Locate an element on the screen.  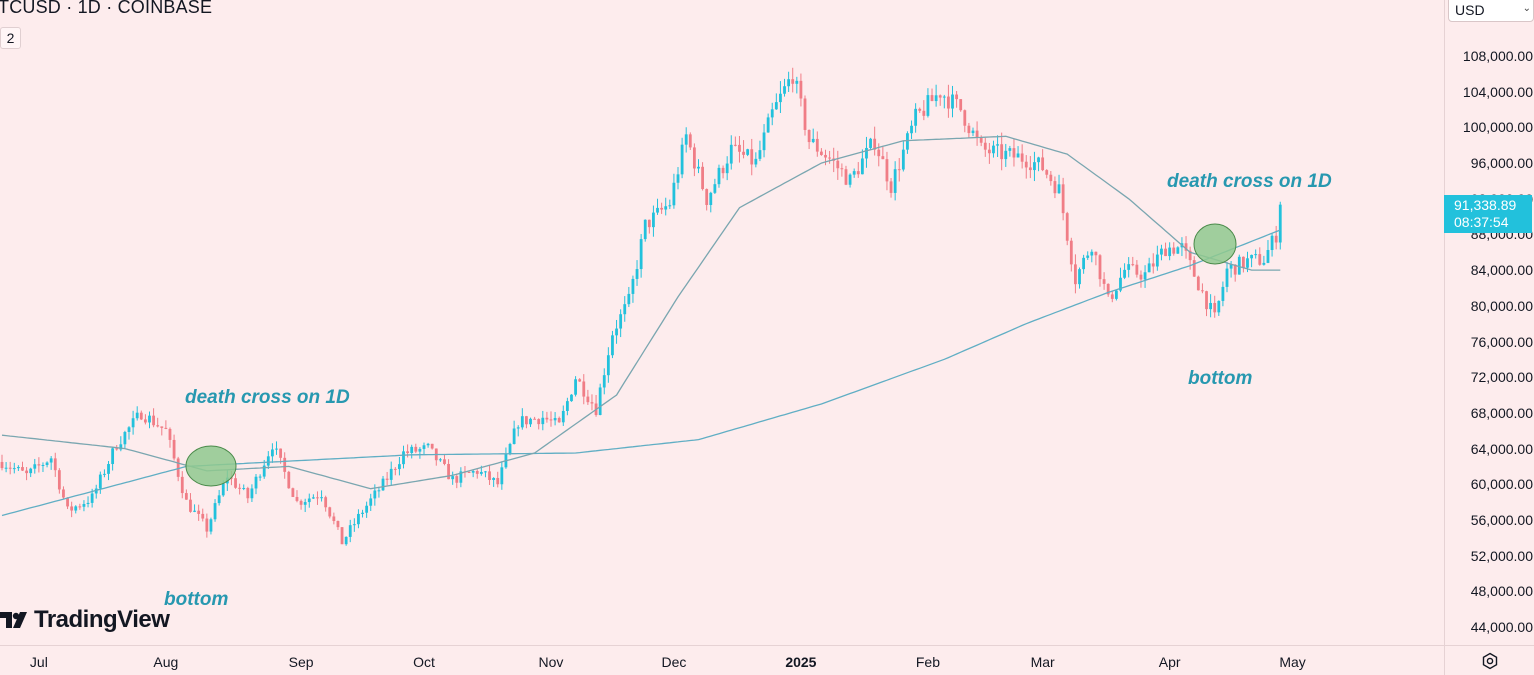
tradingview-logo: TradingView is located at coordinates (85, 620).